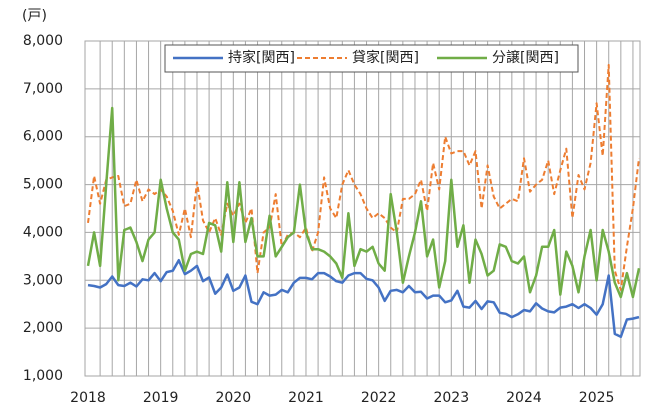 This screenshot has width=645, height=407. I want to click on legend-label: 分譲[関西], so click(525, 58).